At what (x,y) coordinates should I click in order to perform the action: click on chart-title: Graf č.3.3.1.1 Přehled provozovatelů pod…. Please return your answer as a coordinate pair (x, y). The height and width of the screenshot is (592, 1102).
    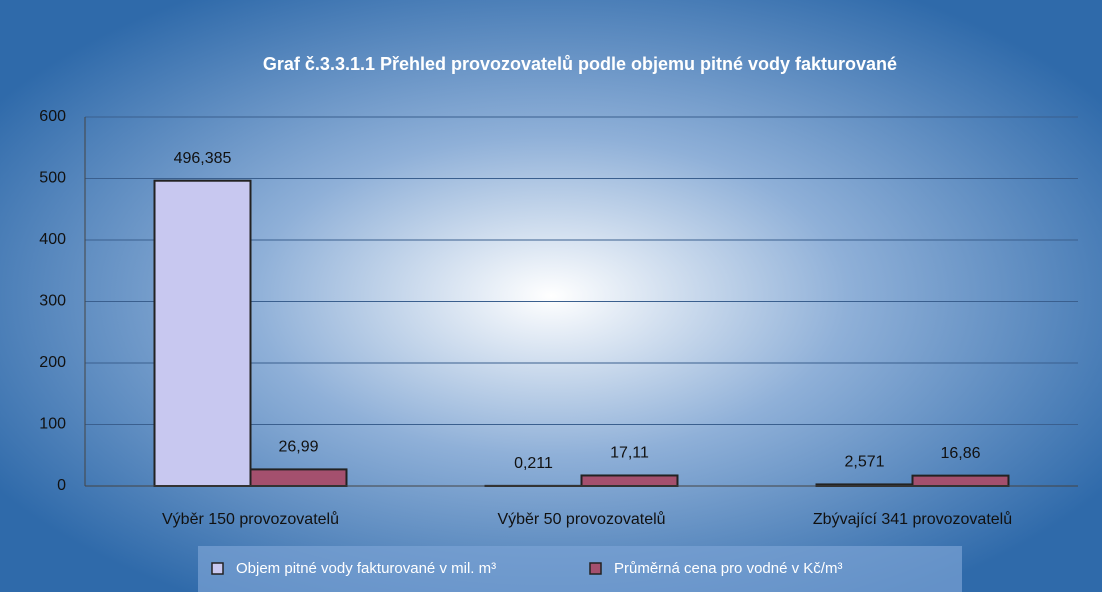
    Looking at the image, I should click on (580, 64).